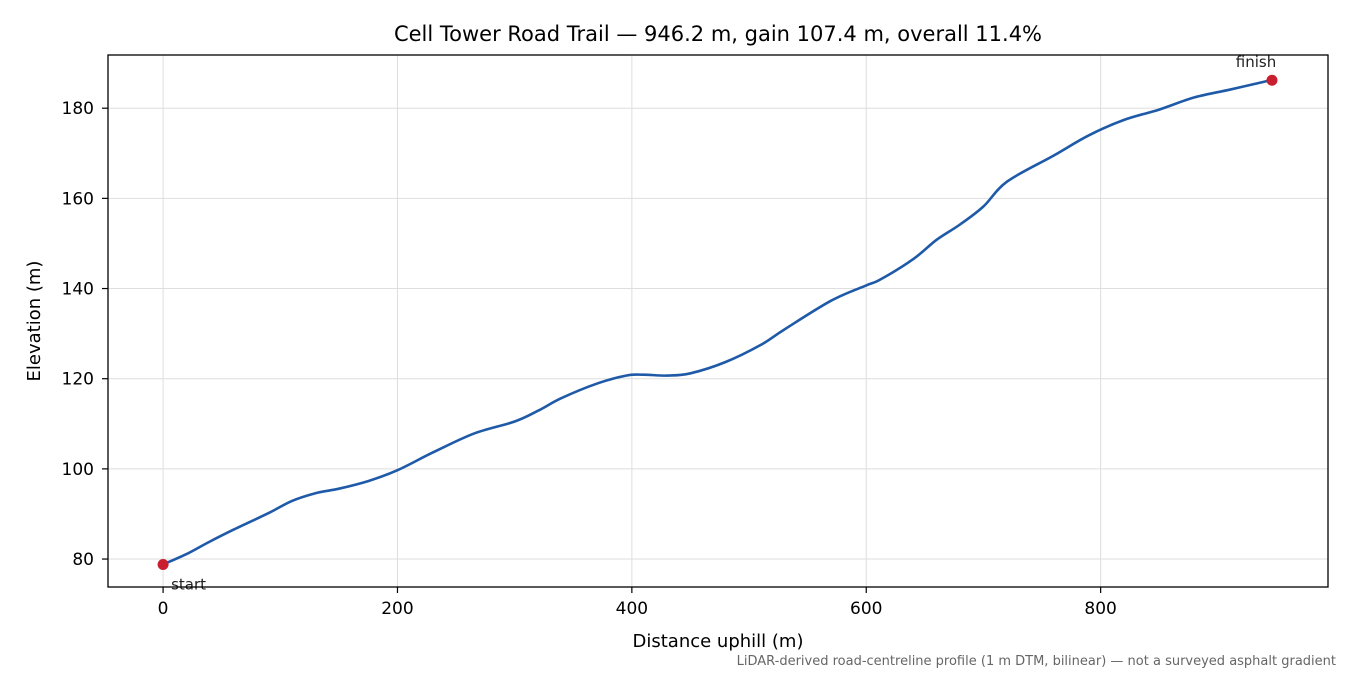 The height and width of the screenshot is (679, 1350). Describe the element at coordinates (1256, 62) in the screenshot. I see `finish-label: finish` at that location.